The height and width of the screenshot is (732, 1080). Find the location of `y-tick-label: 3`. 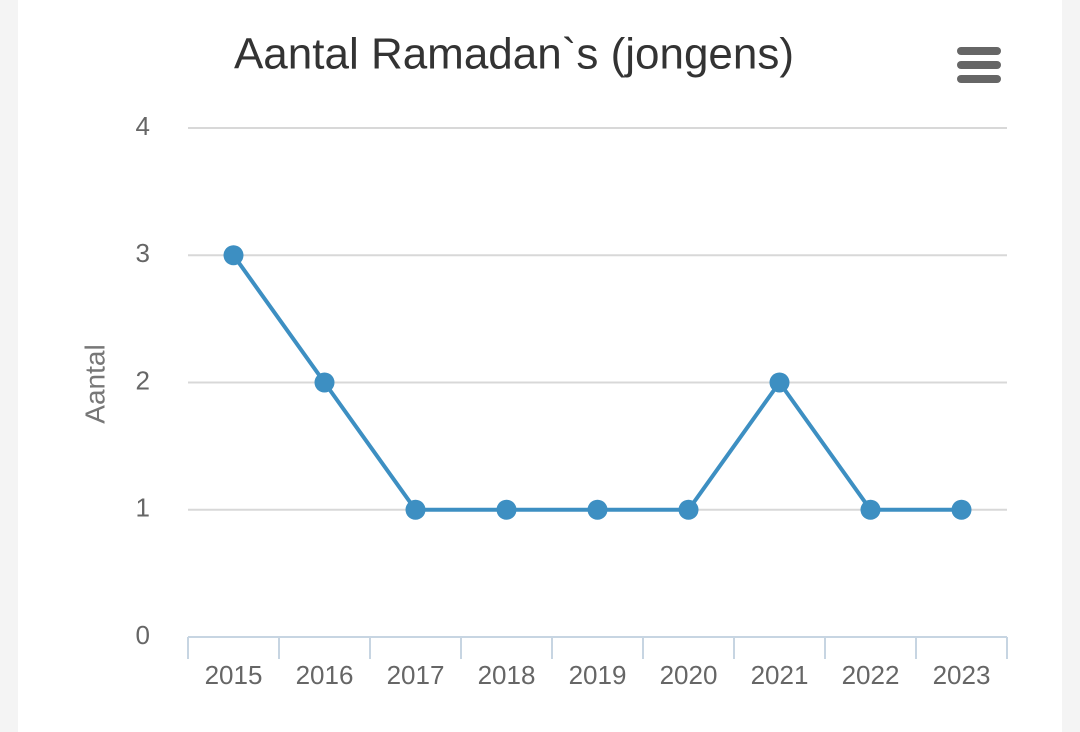

y-tick-label: 3 is located at coordinates (143, 253).